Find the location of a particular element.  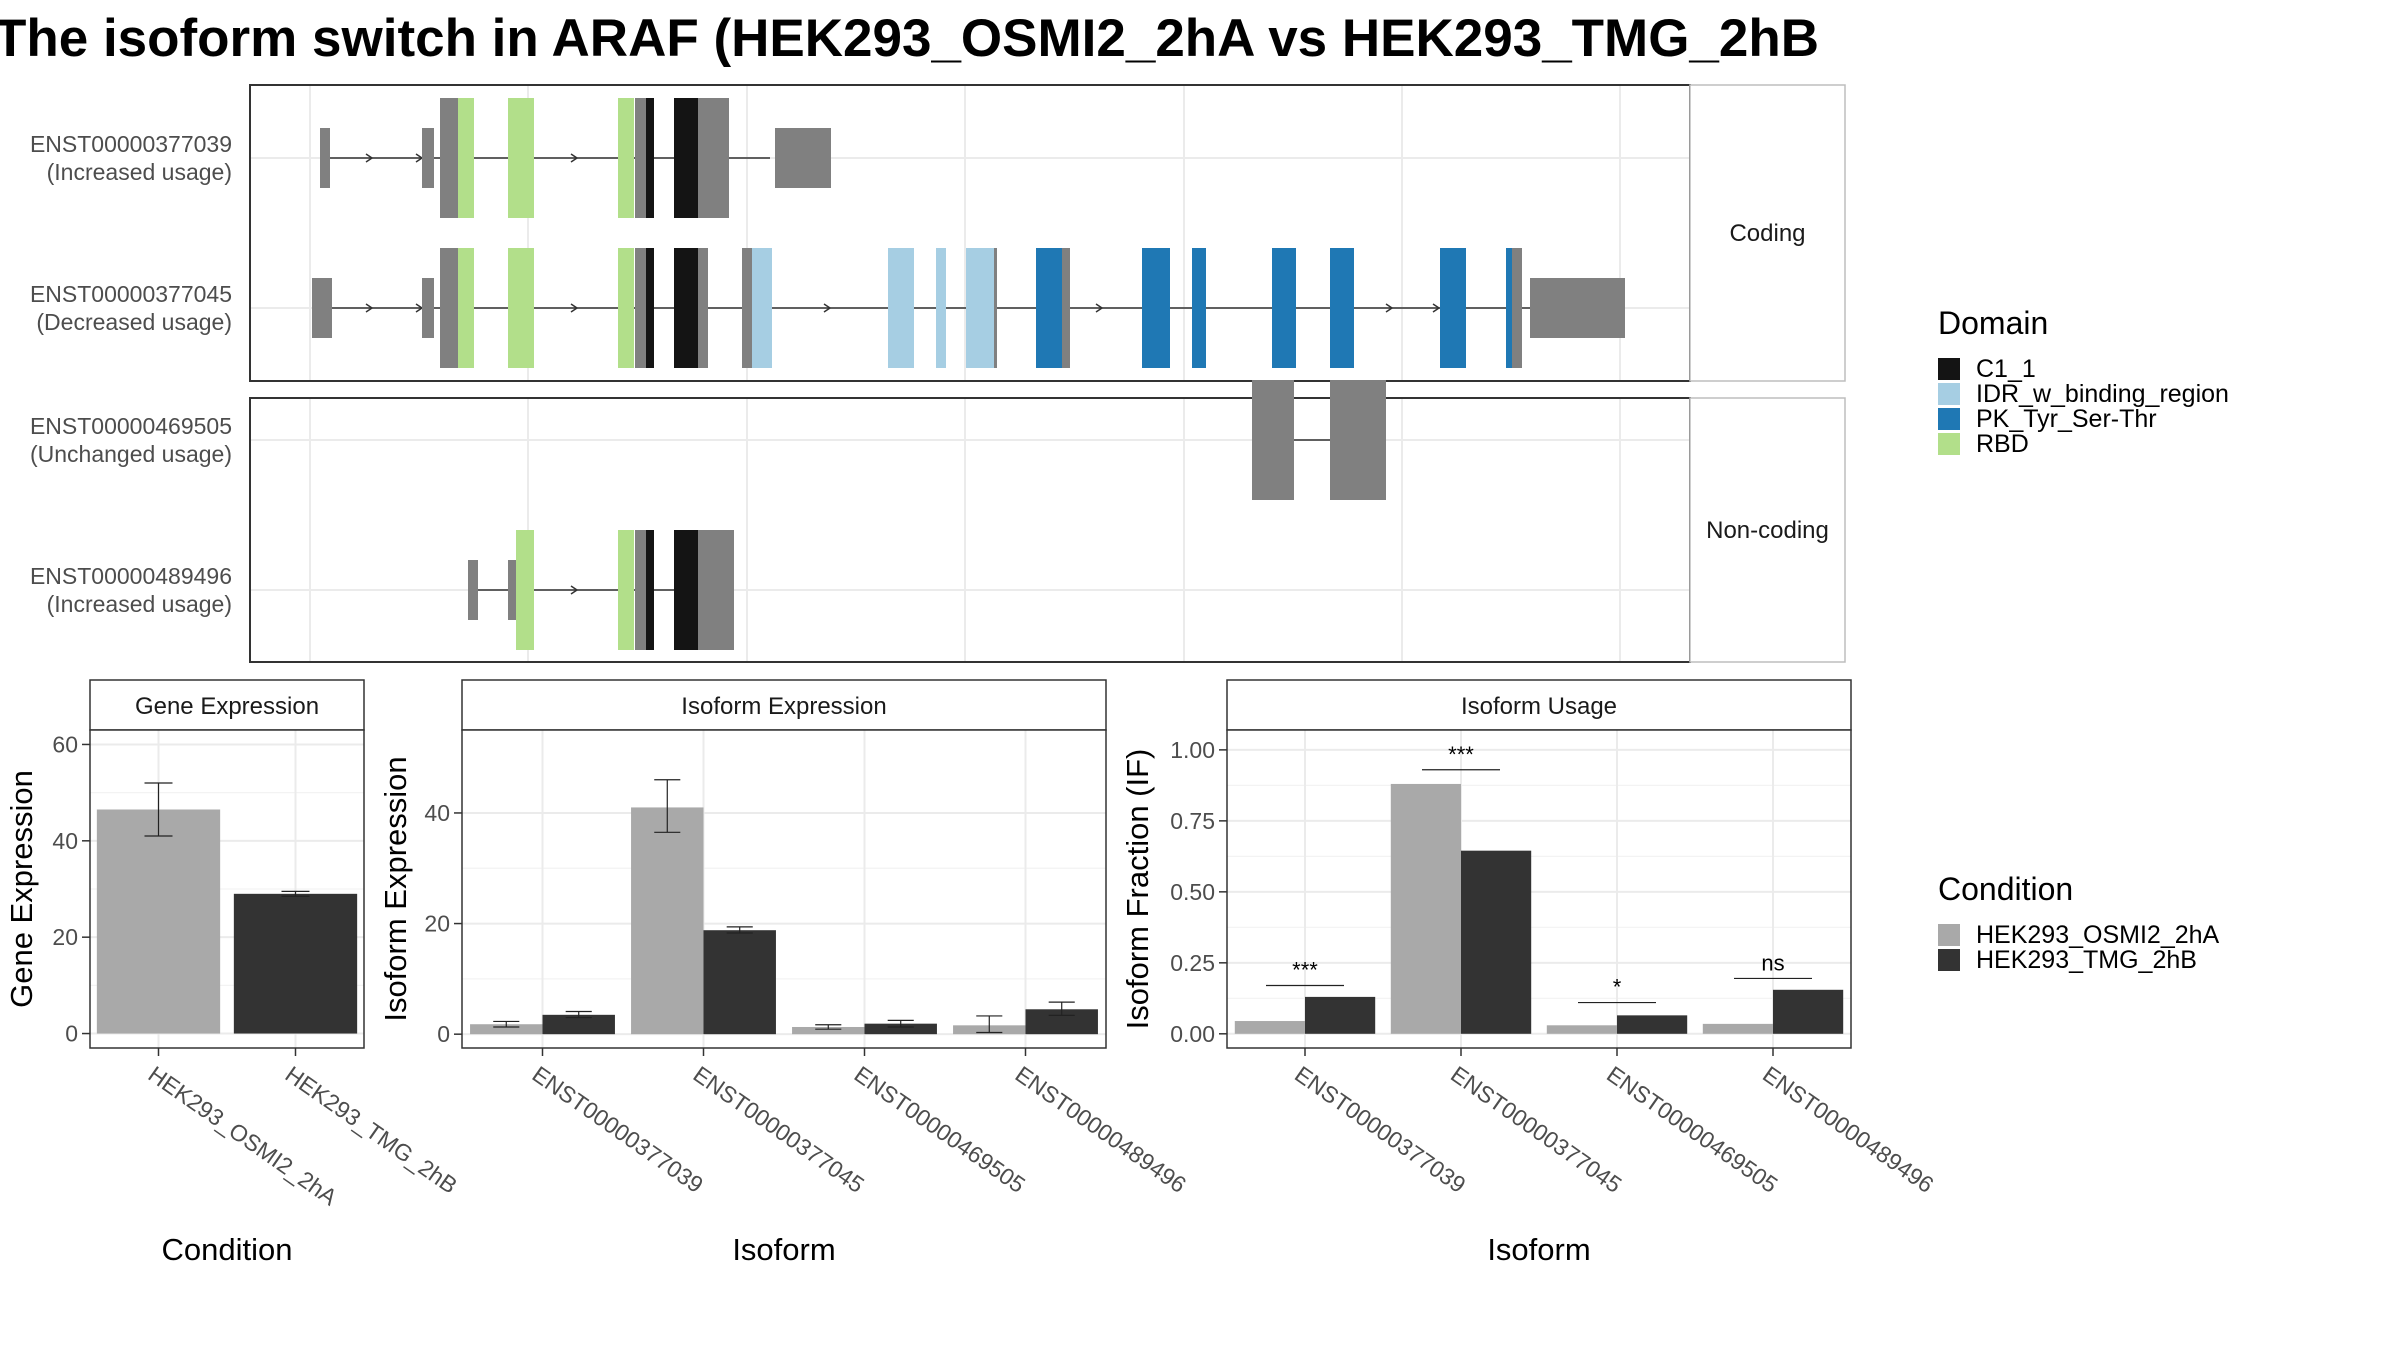

x-tick-label: ENST00000377045 is located at coordinates (1536, 1129).